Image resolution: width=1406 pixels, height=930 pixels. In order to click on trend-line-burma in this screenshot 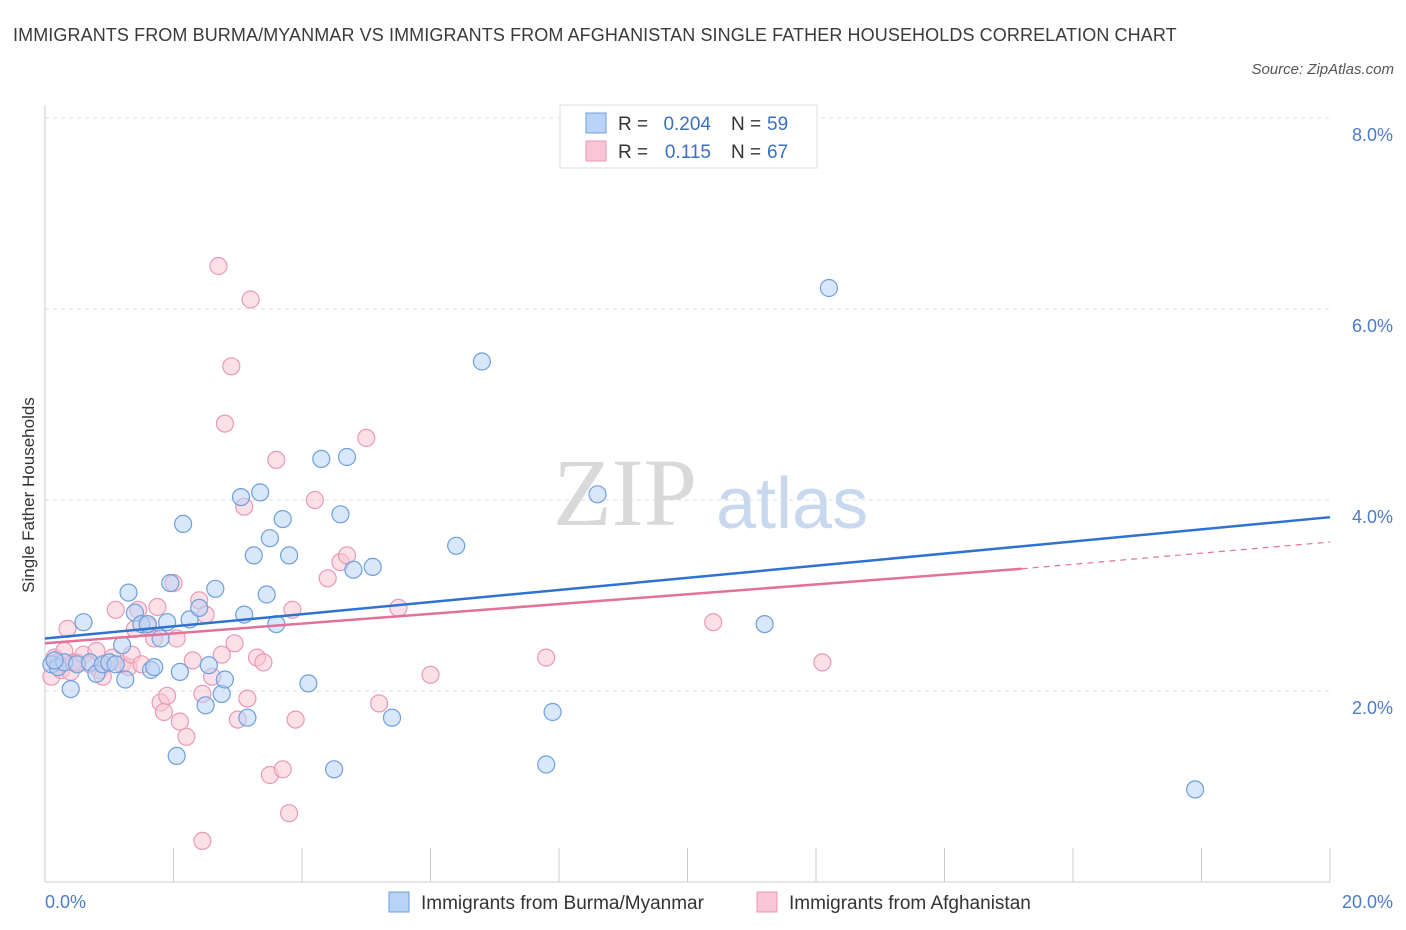, I will do `click(687, 577)`.